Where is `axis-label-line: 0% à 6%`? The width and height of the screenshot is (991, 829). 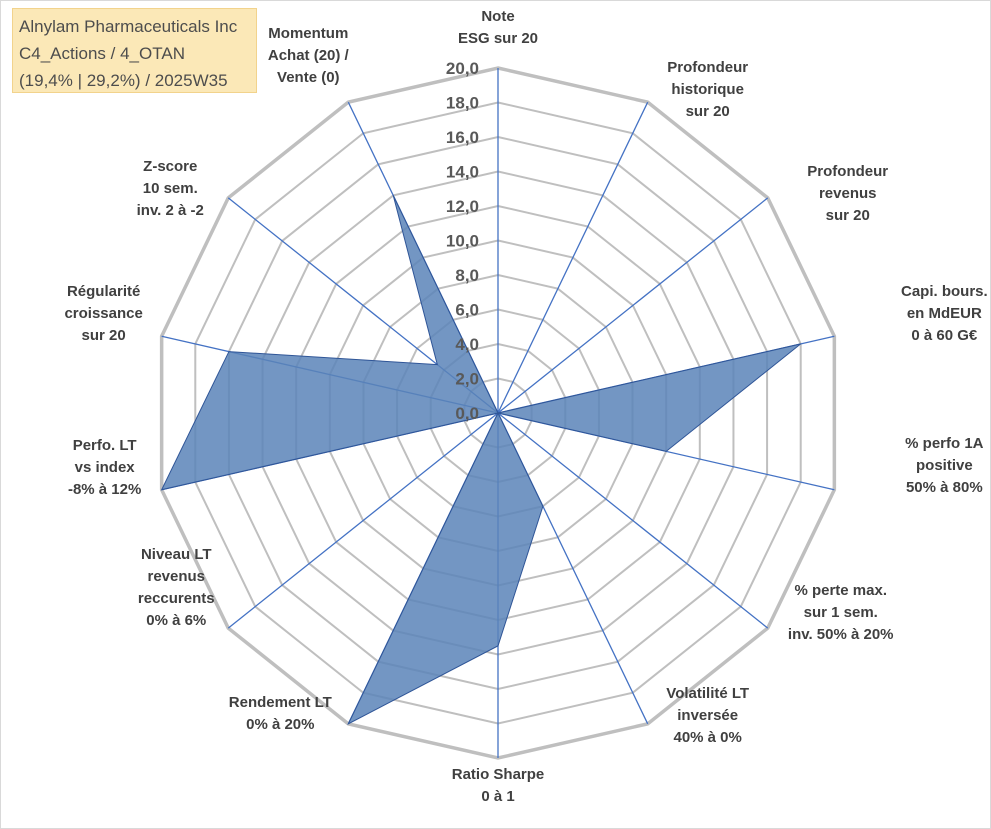
axis-label-line: 0% à 6% is located at coordinates (176, 620).